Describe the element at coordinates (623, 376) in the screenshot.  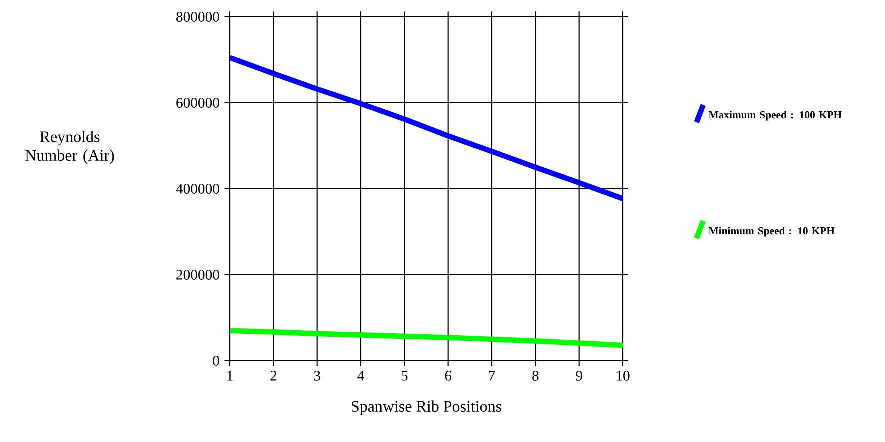
I see `x-tick-label: 10` at that location.